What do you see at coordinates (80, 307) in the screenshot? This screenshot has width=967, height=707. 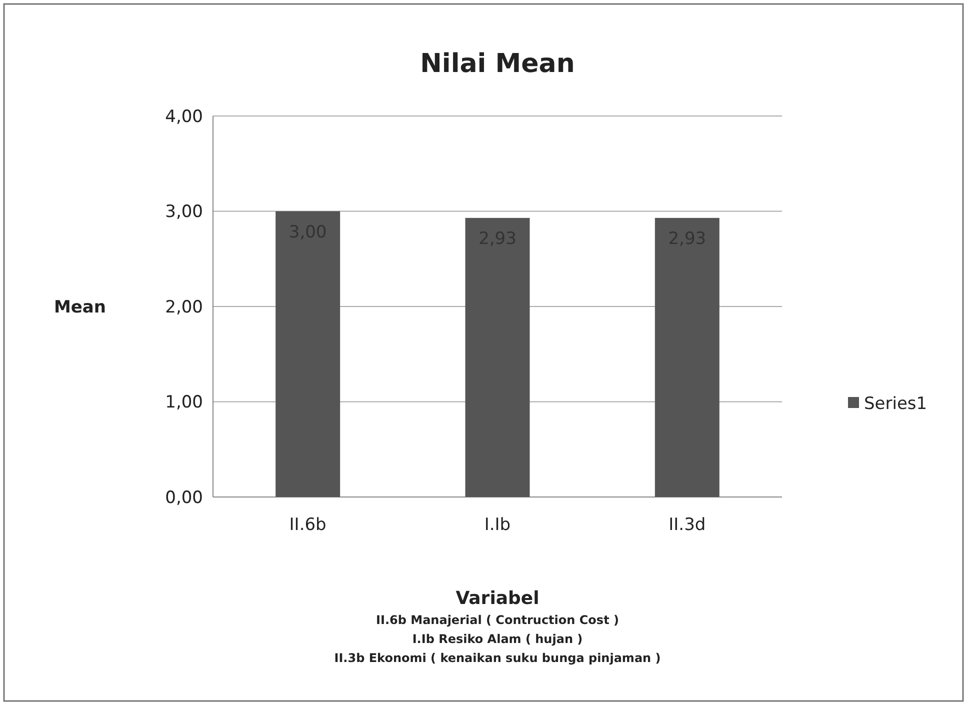 I see `y-axis-title: Mean` at bounding box center [80, 307].